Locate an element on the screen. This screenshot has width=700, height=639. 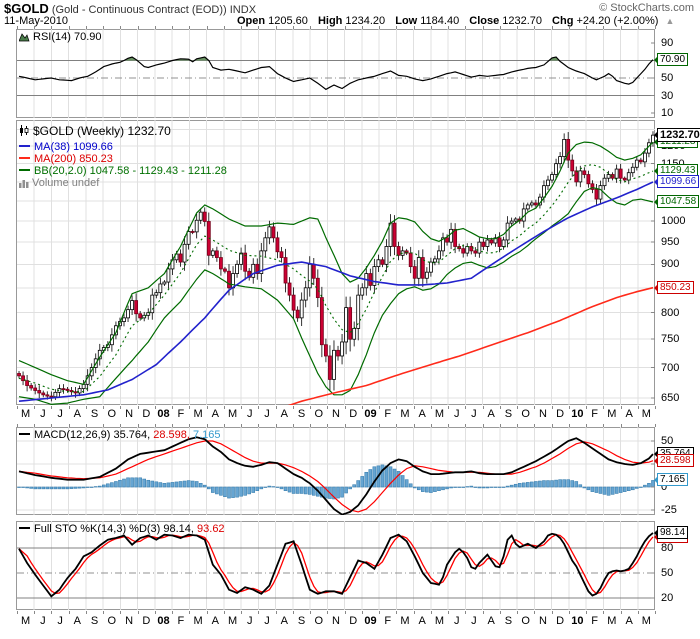
x-axis-label: S is located at coordinates (508, 621).